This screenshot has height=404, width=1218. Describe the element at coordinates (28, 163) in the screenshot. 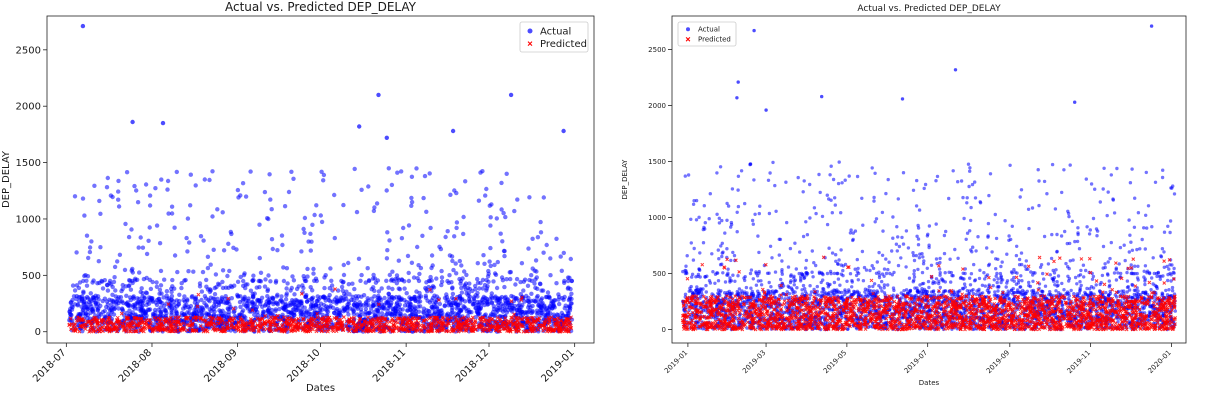

I see `y-tick-label: 1500` at that location.